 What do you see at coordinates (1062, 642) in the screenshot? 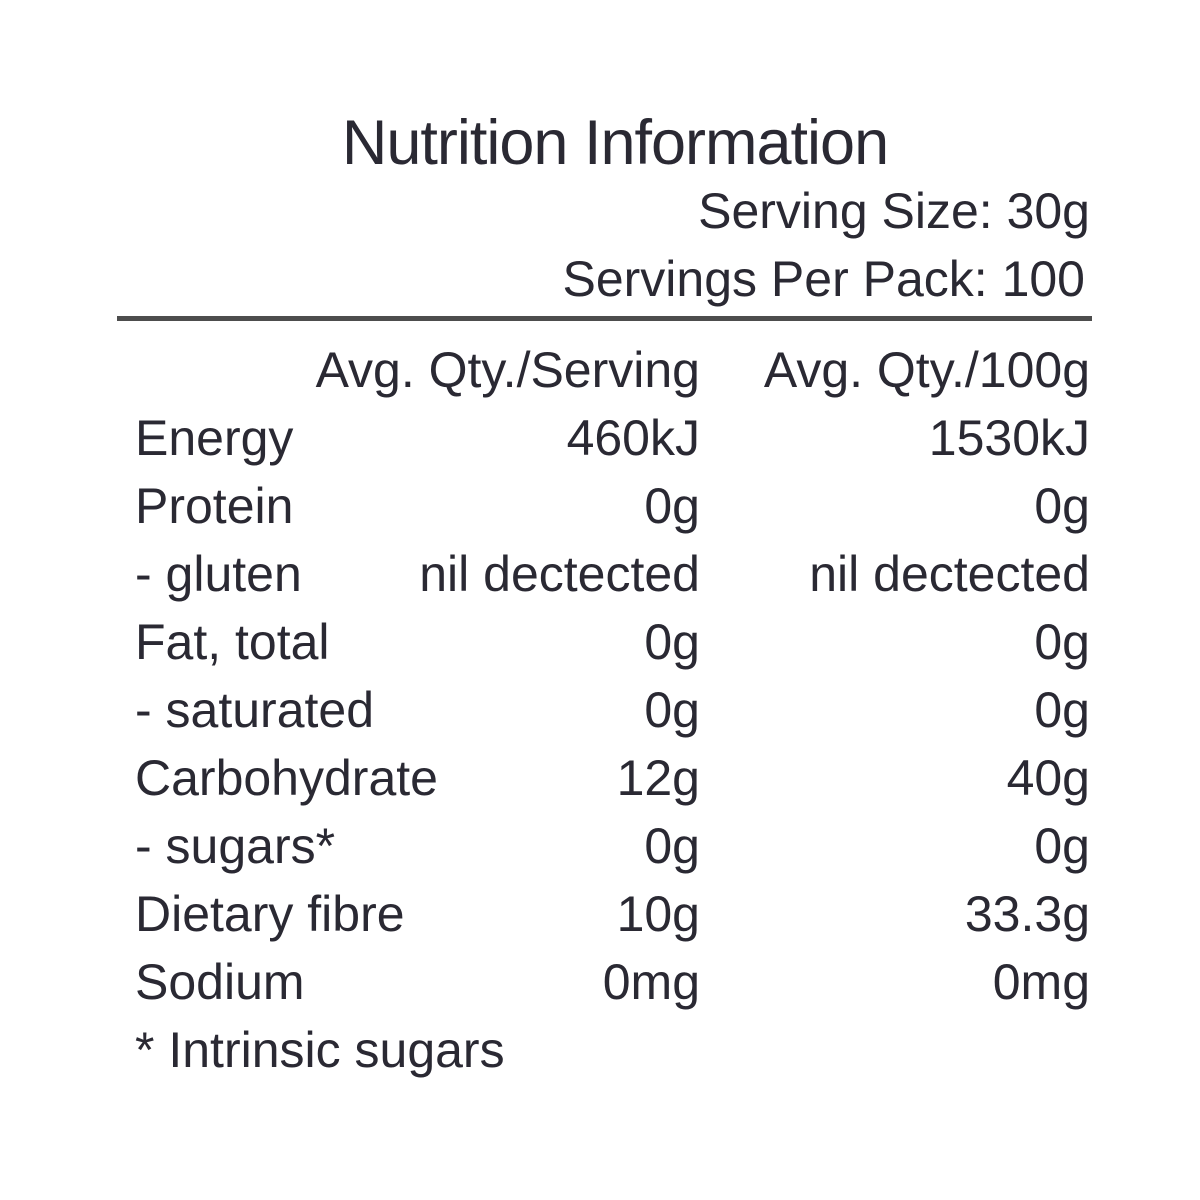
I see `row-fat-total-per-100g: 0g` at bounding box center [1062, 642].